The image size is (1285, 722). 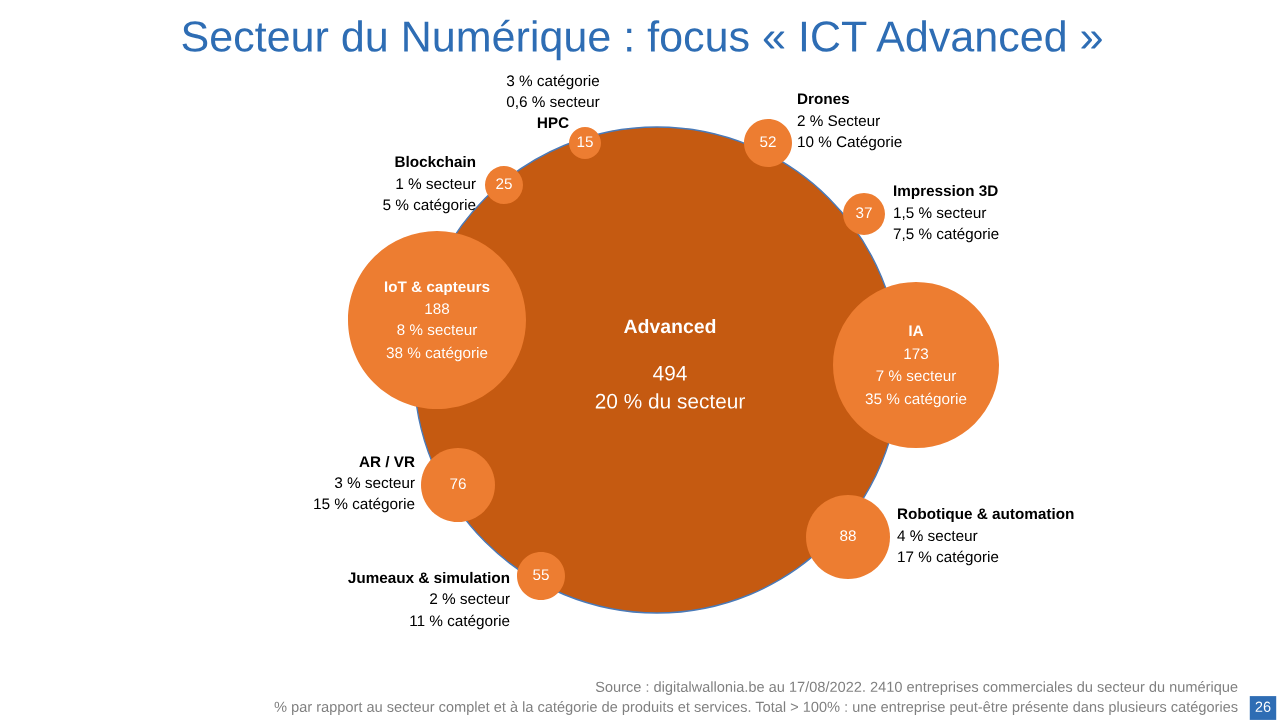 I want to click on category-label: HPC, so click(x=553, y=123).